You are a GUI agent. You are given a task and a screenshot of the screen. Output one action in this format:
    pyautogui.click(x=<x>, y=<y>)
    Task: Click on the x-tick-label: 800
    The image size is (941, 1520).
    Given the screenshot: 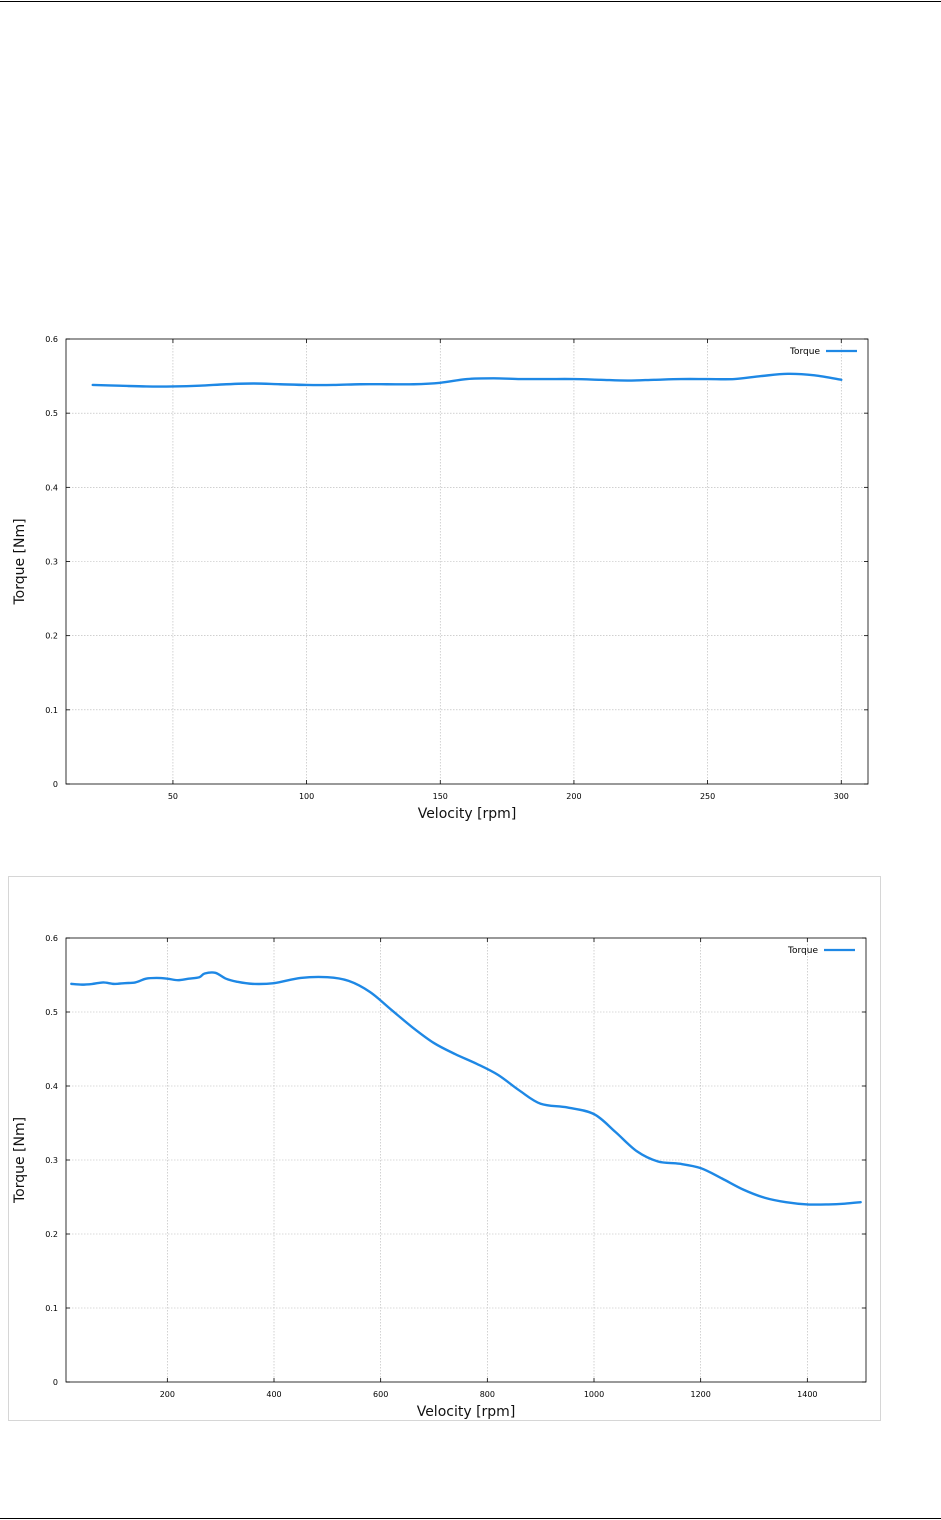 What is the action you would take?
    pyautogui.click(x=487, y=1394)
    